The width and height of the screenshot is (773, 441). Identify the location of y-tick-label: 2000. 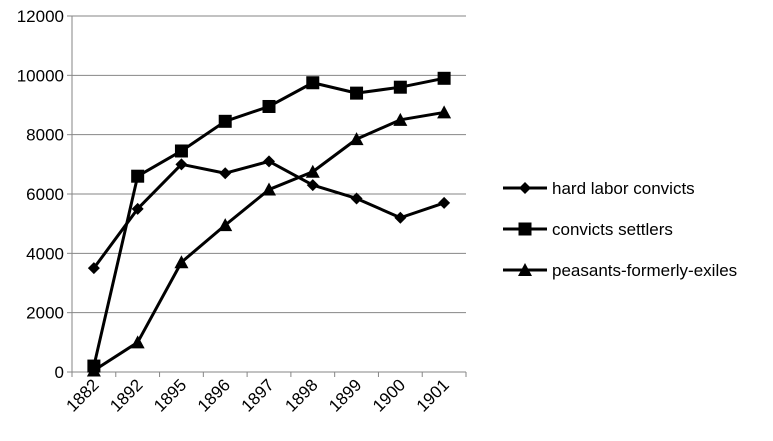
(45, 313).